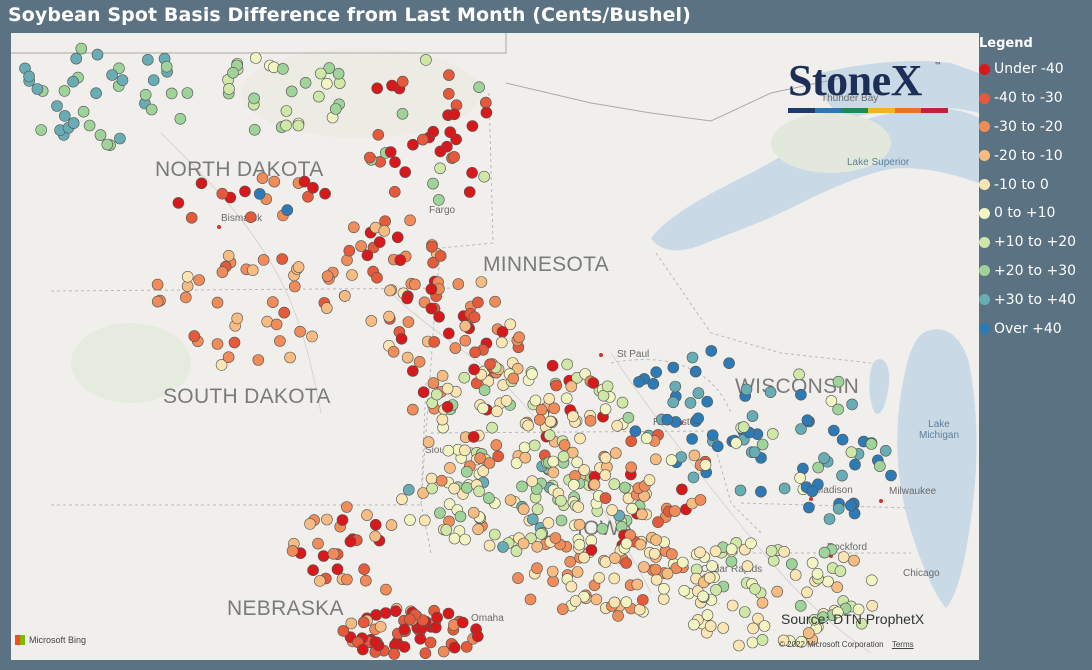  What do you see at coordinates (1034, 213) in the screenshot?
I see `legend-item: 0 to +10` at bounding box center [1034, 213].